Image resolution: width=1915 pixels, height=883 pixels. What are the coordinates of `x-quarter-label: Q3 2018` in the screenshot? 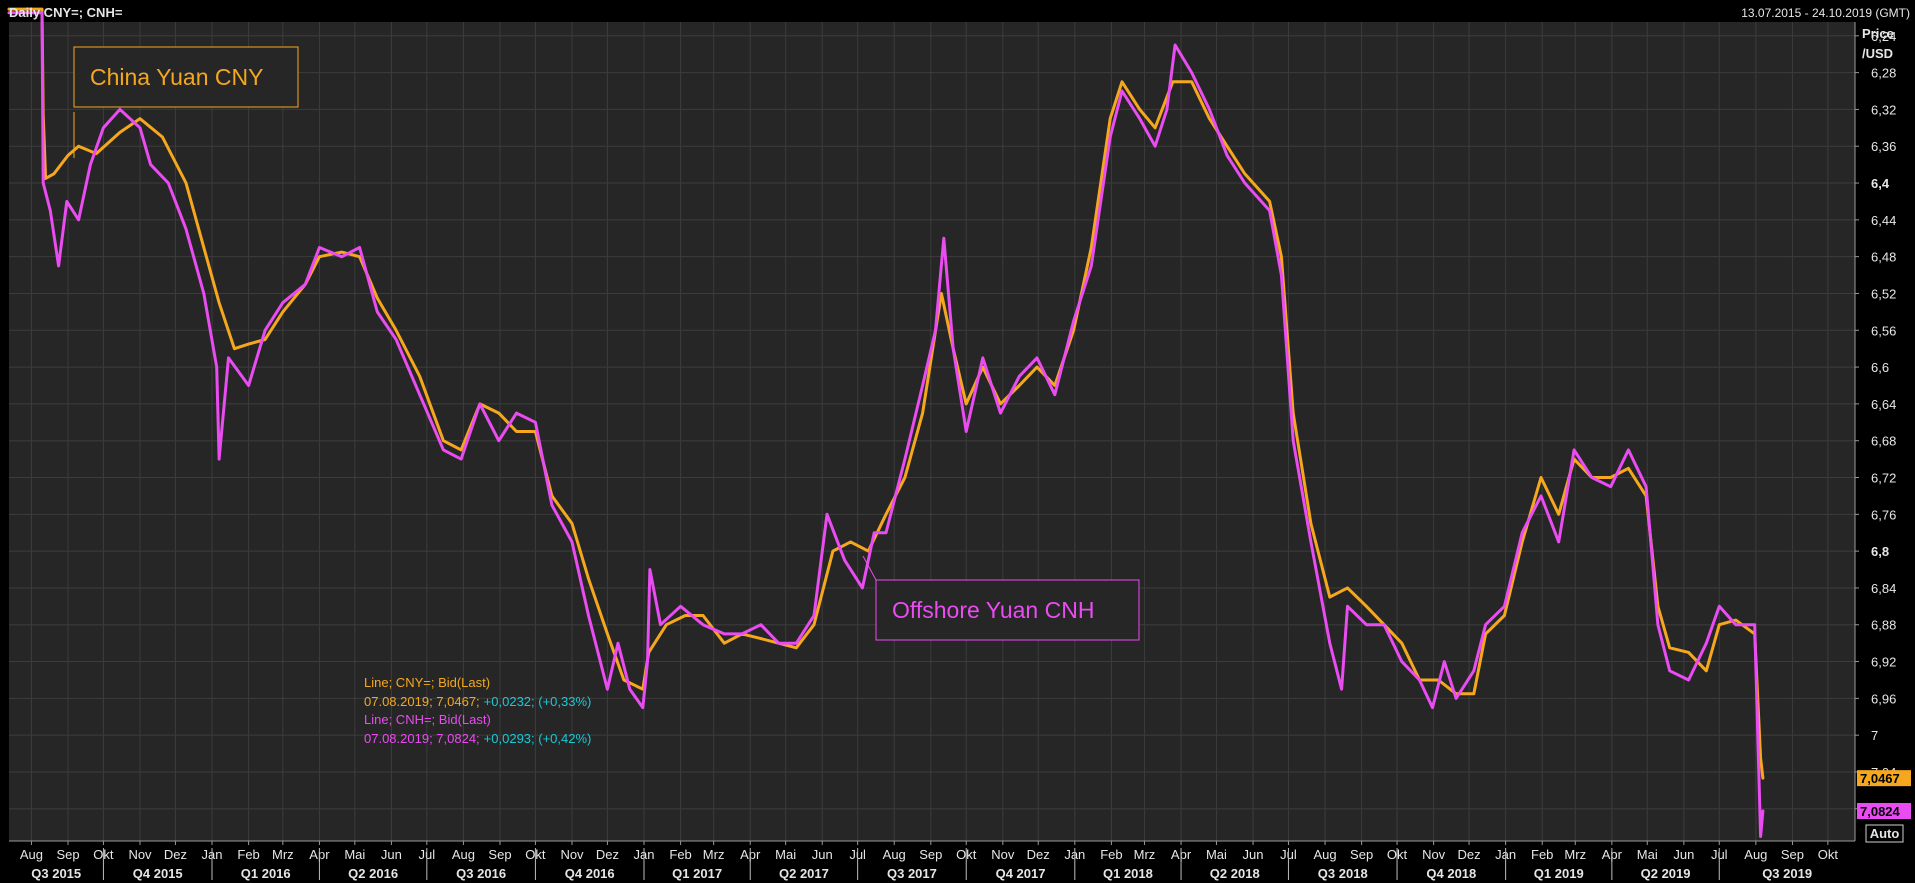 It's located at (1343, 873).